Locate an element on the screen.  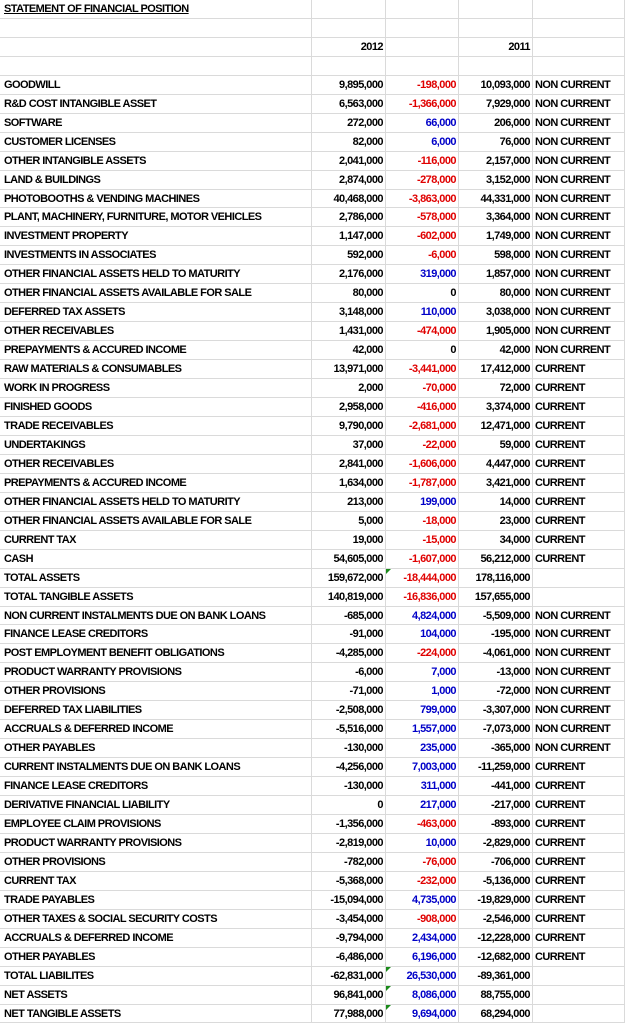
row-label: TRADE RECEIVABLES is located at coordinates (156, 426).